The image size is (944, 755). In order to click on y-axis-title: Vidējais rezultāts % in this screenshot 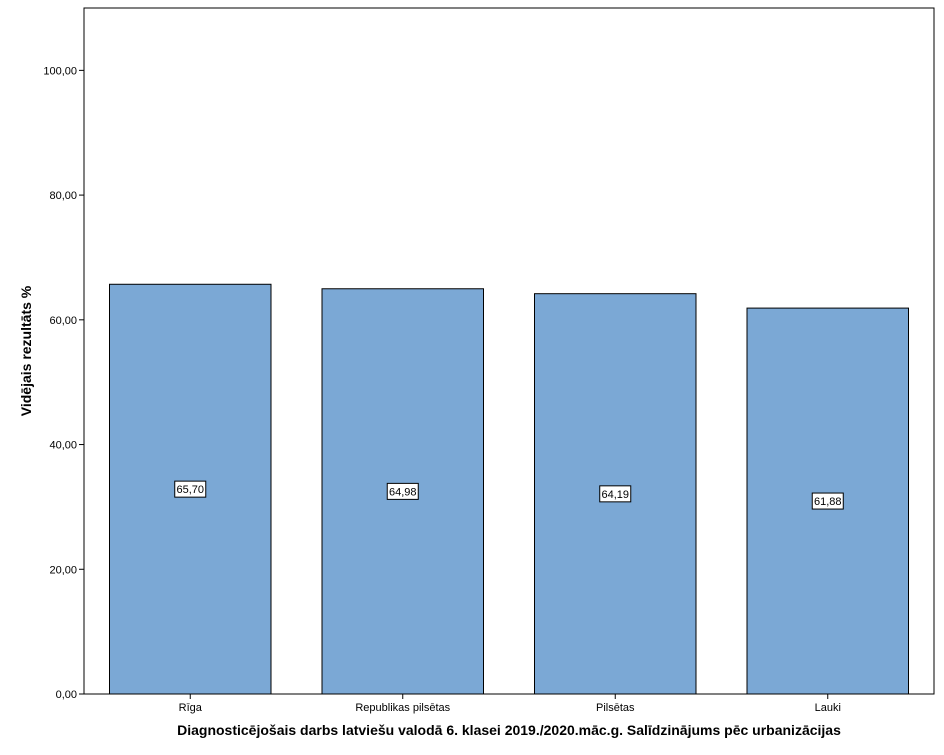, I will do `click(26, 350)`.